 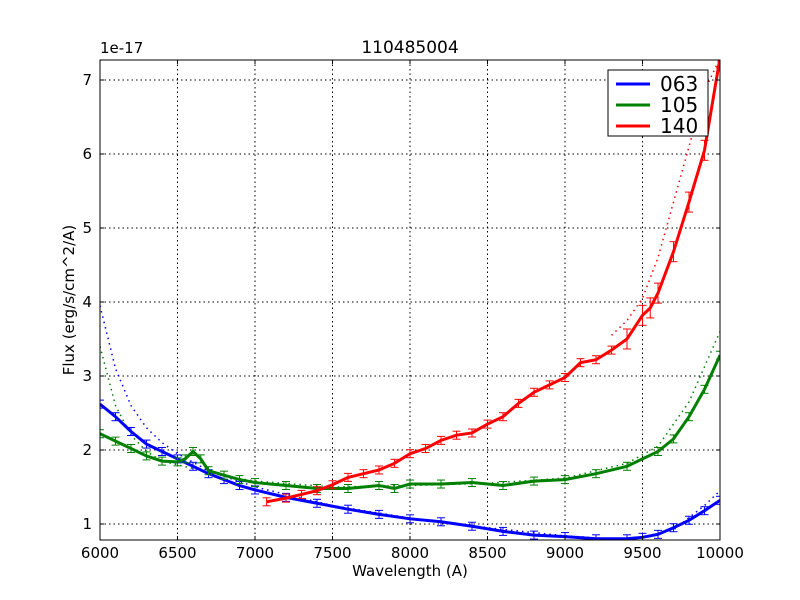 What do you see at coordinates (410, 553) in the screenshot?
I see `x-tick-label: 8000` at bounding box center [410, 553].